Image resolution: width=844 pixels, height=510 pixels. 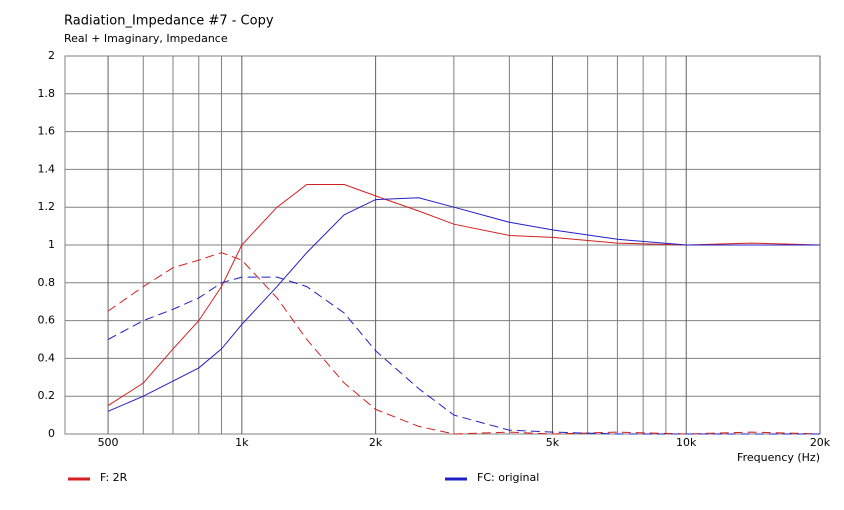 What do you see at coordinates (114, 477) in the screenshot?
I see `legend-label: F: 2R` at bounding box center [114, 477].